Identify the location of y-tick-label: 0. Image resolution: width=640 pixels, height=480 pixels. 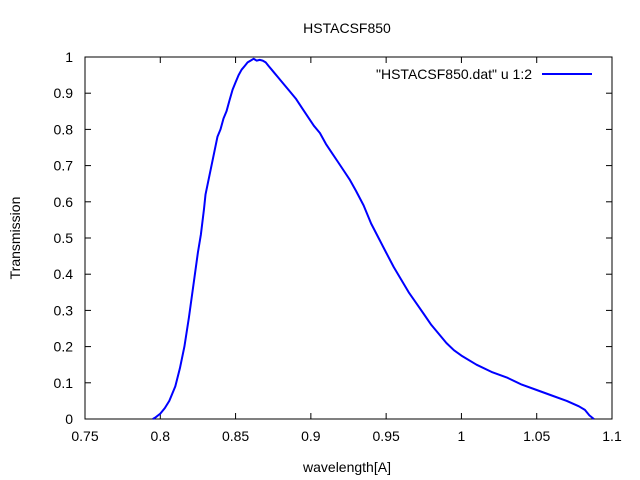
(69, 419).